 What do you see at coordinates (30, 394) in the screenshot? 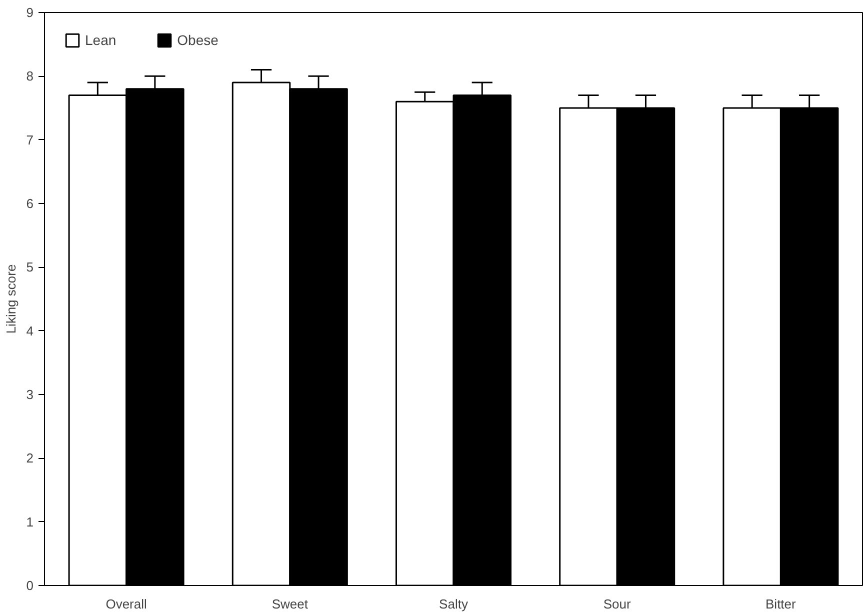
I see `y-tick-label: 3` at bounding box center [30, 394].